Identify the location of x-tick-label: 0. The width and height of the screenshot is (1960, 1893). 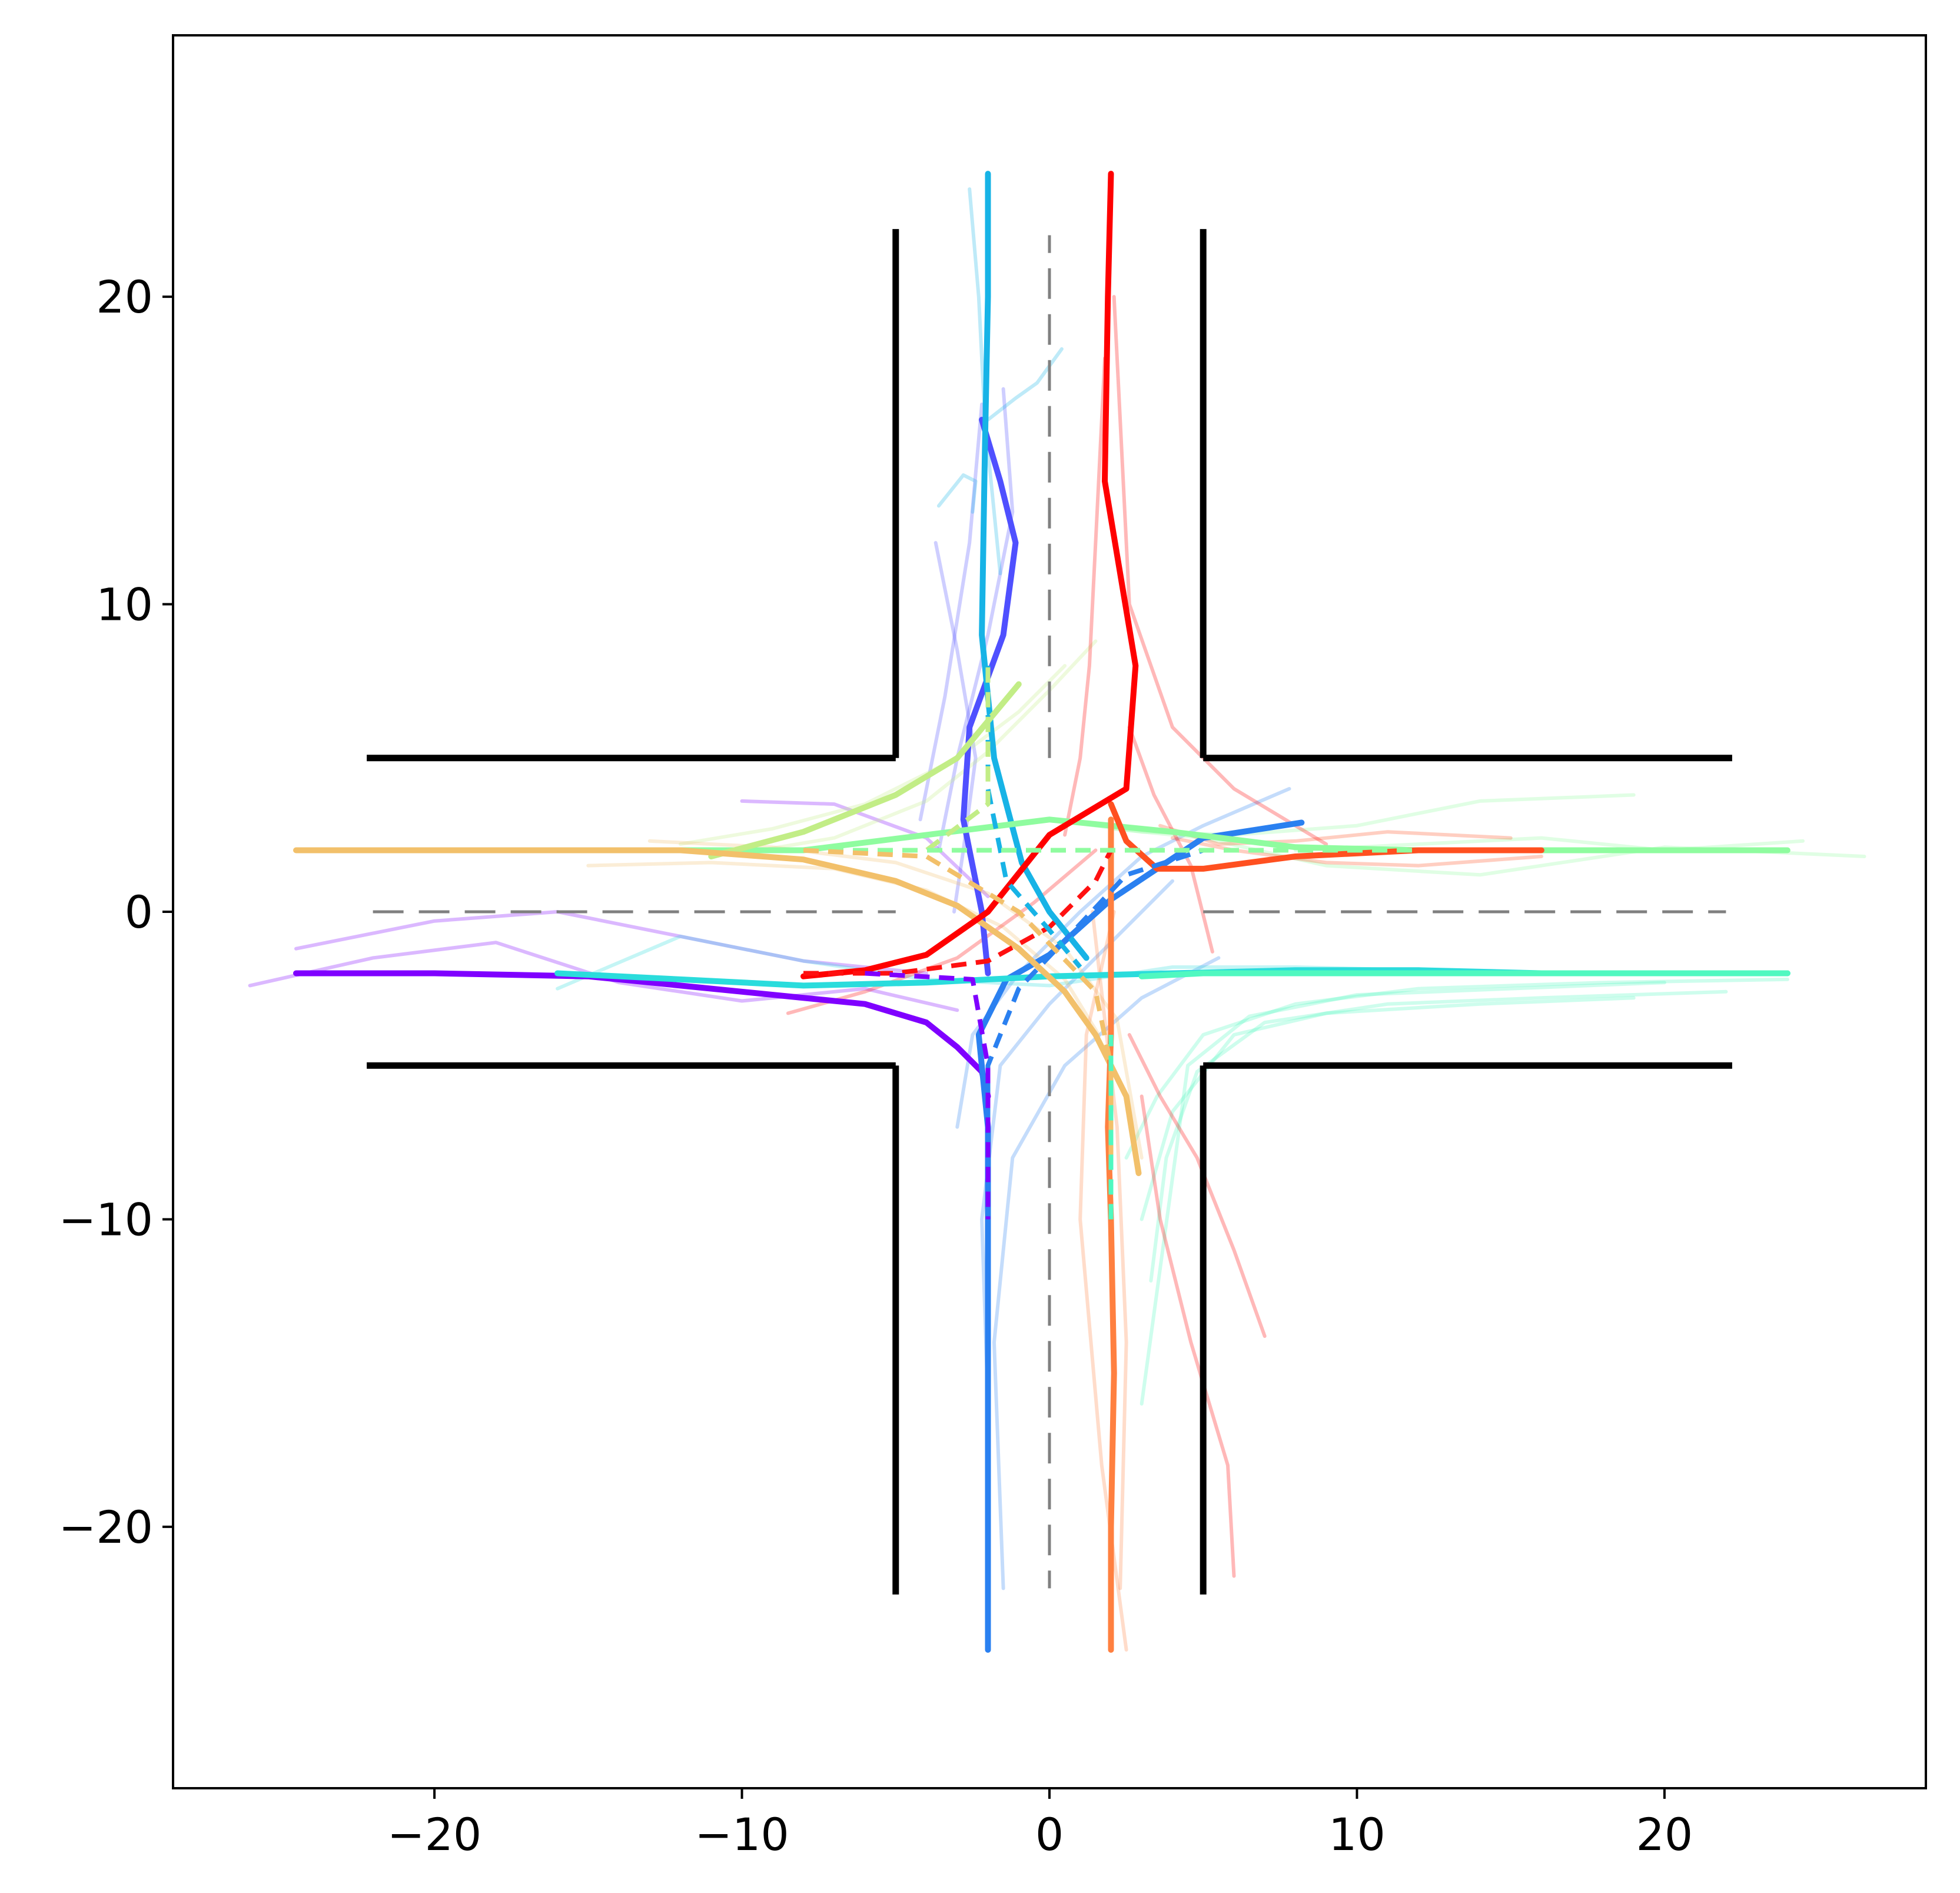
(1049, 1834).